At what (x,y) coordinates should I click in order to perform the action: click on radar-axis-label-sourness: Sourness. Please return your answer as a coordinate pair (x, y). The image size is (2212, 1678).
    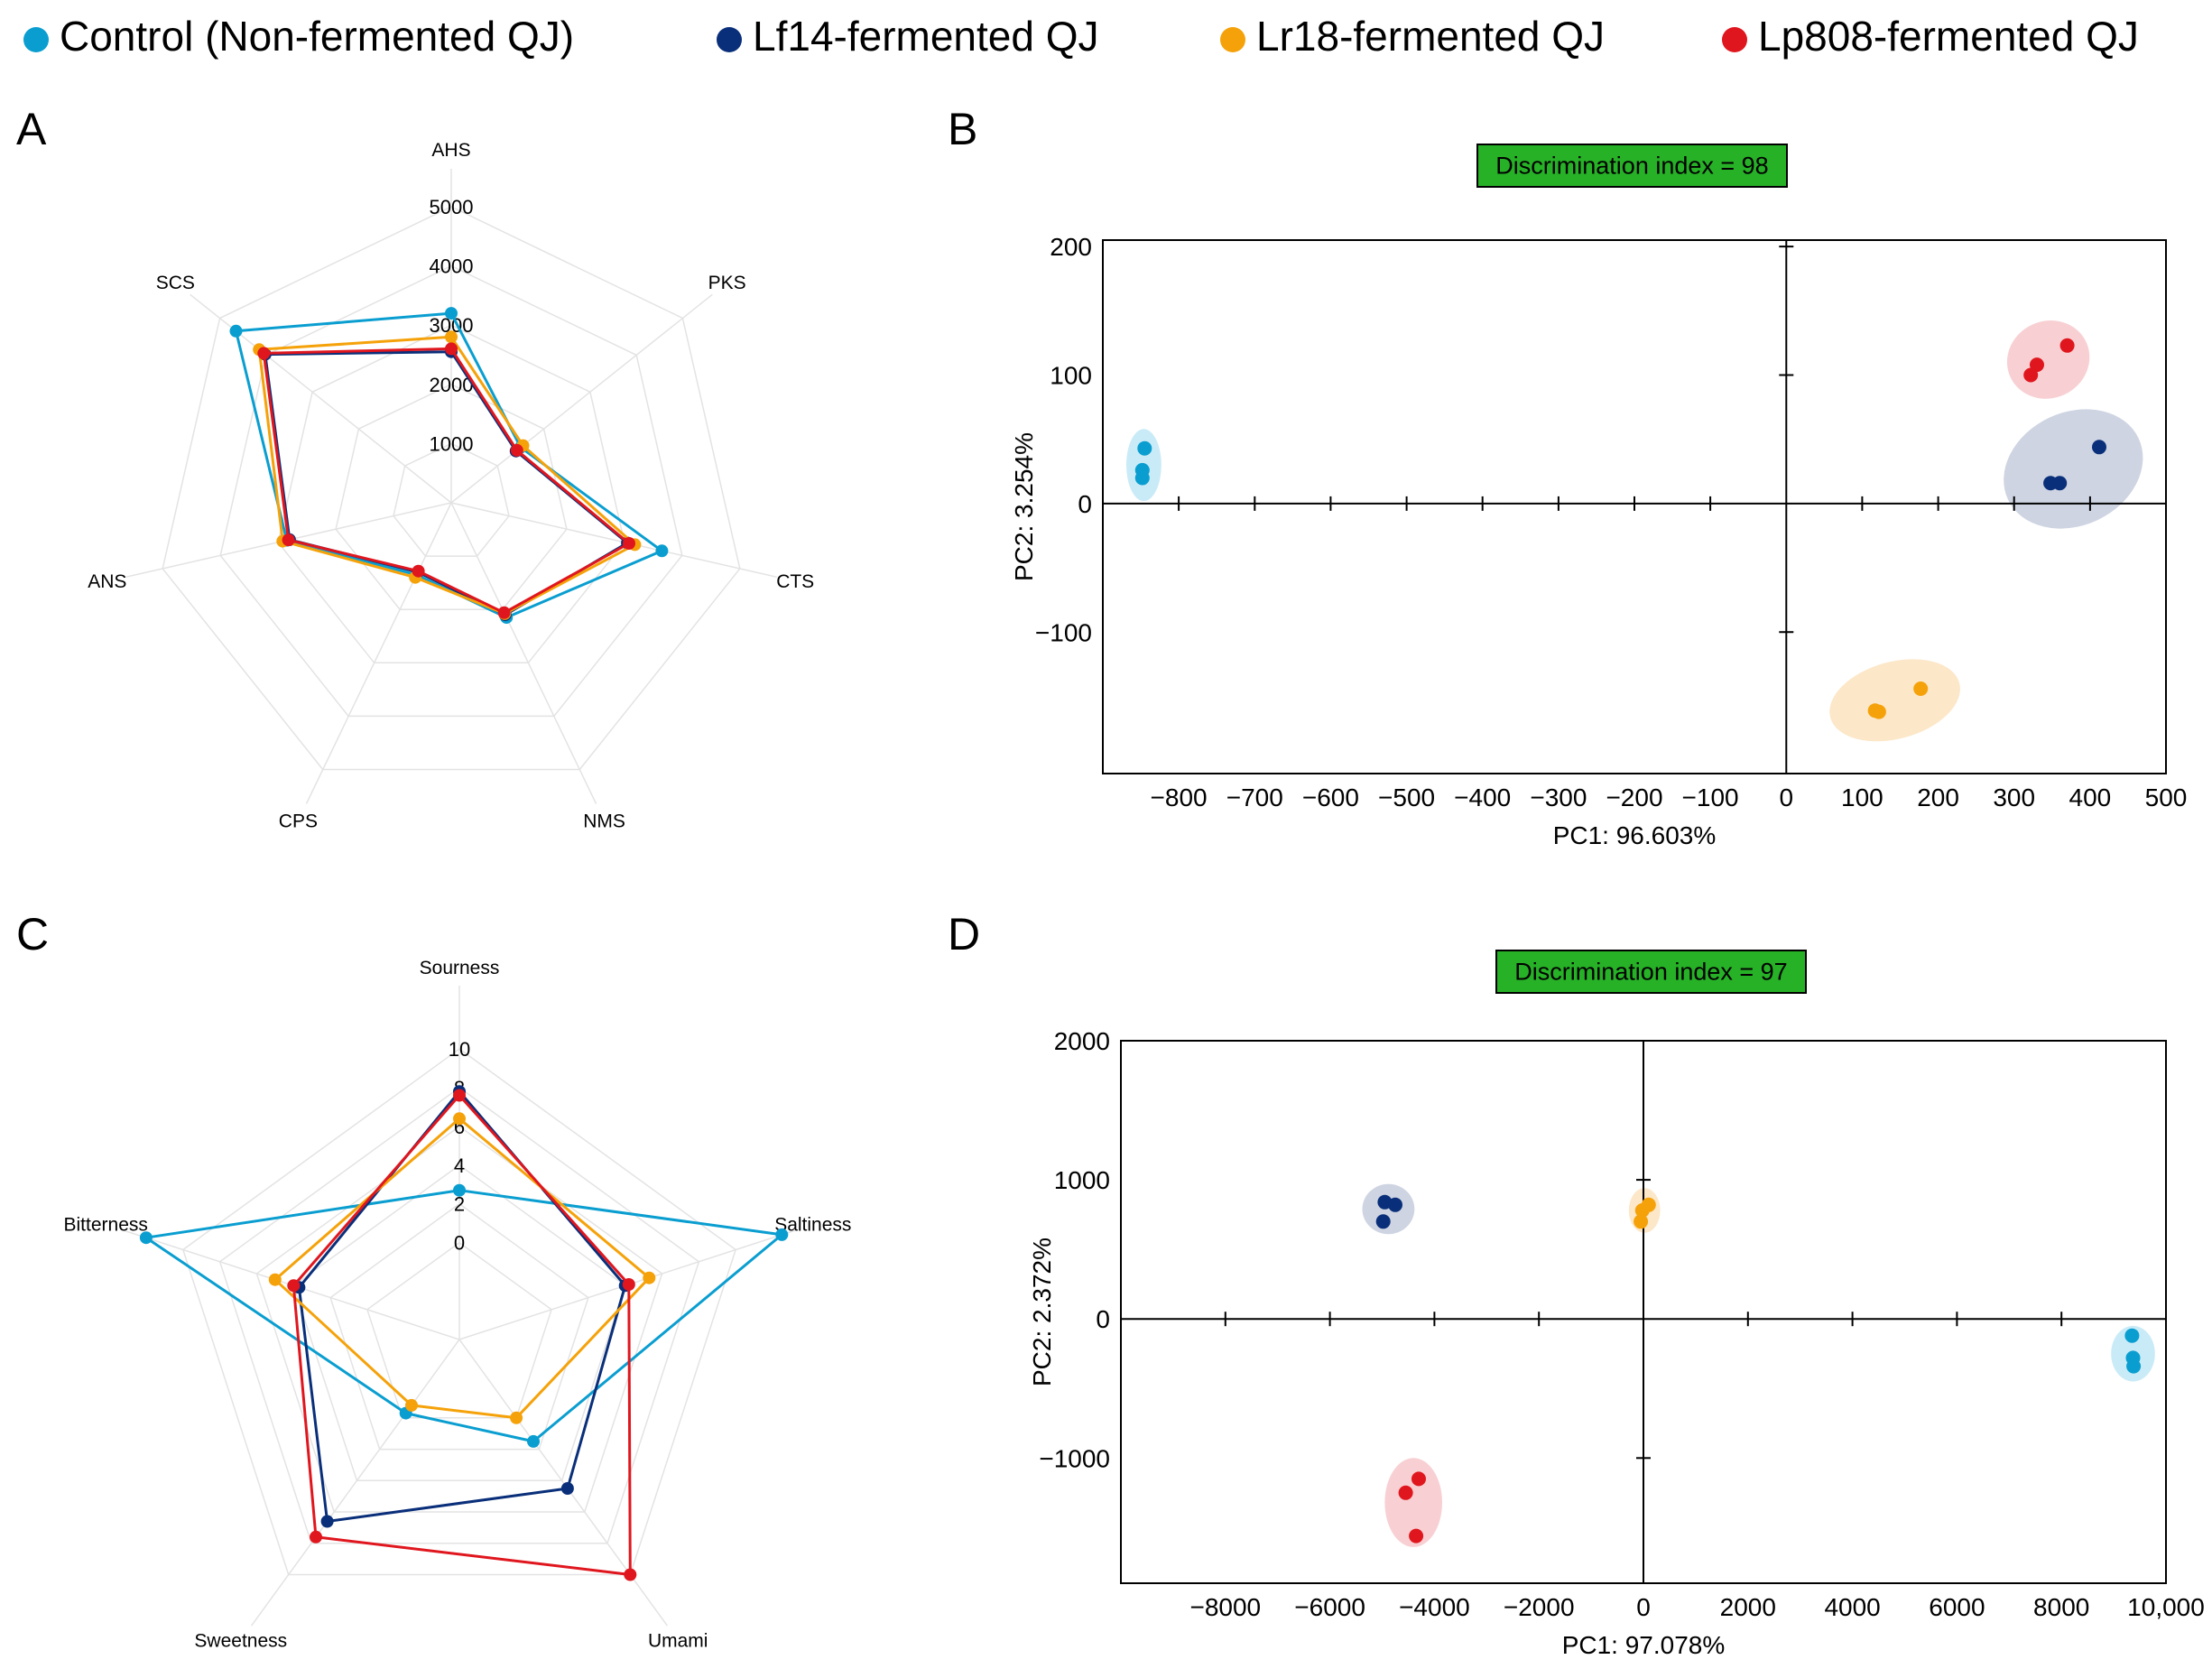
    Looking at the image, I should click on (460, 968).